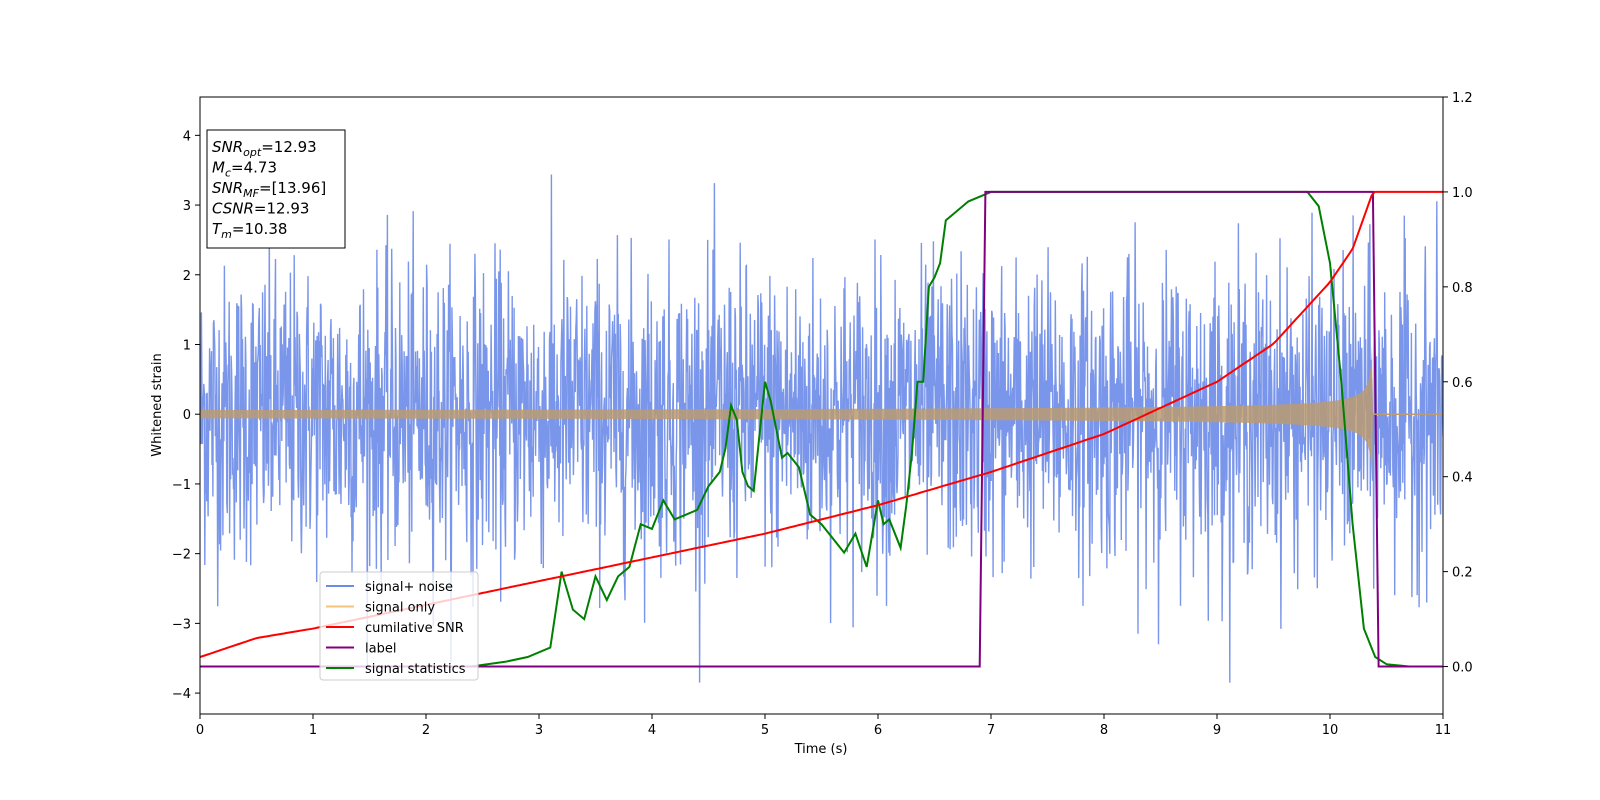 Image resolution: width=1600 pixels, height=800 pixels. What do you see at coordinates (264, 148) in the screenshot?
I see `annotation-line: SNRopt=12.93` at bounding box center [264, 148].